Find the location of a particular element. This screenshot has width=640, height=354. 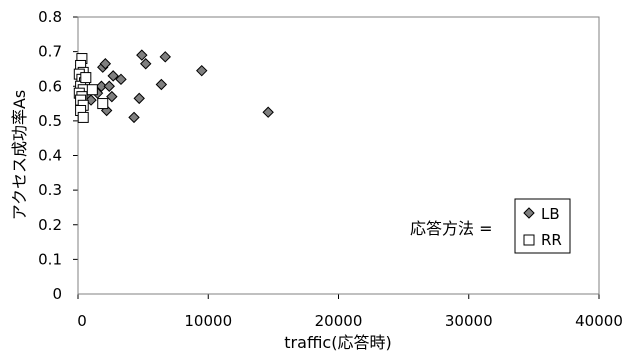

y-tick-label: 0.4 is located at coordinates (50, 156).